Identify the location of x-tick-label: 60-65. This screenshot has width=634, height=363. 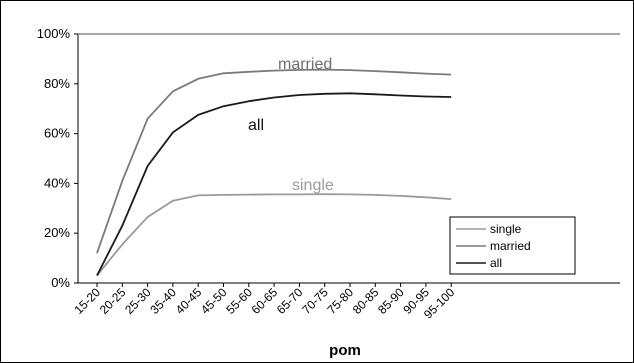
(265, 301).